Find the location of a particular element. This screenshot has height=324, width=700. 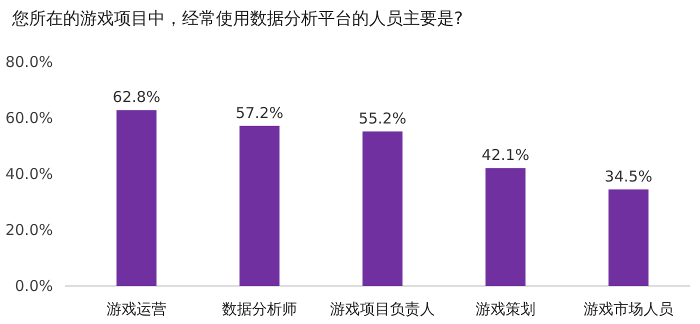

y-tick-label: 80.0% is located at coordinates (29, 62).